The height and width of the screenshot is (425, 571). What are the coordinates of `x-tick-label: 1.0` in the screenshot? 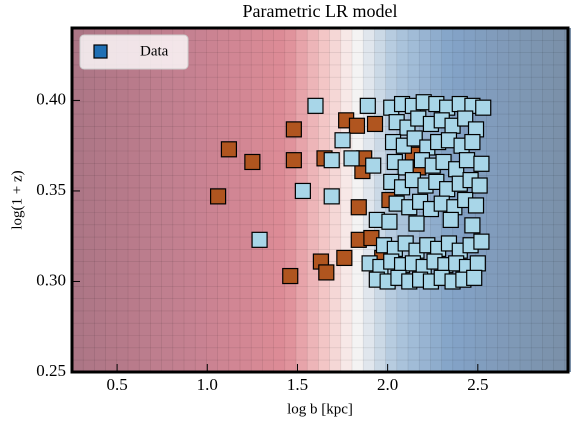 It's located at (207, 384).